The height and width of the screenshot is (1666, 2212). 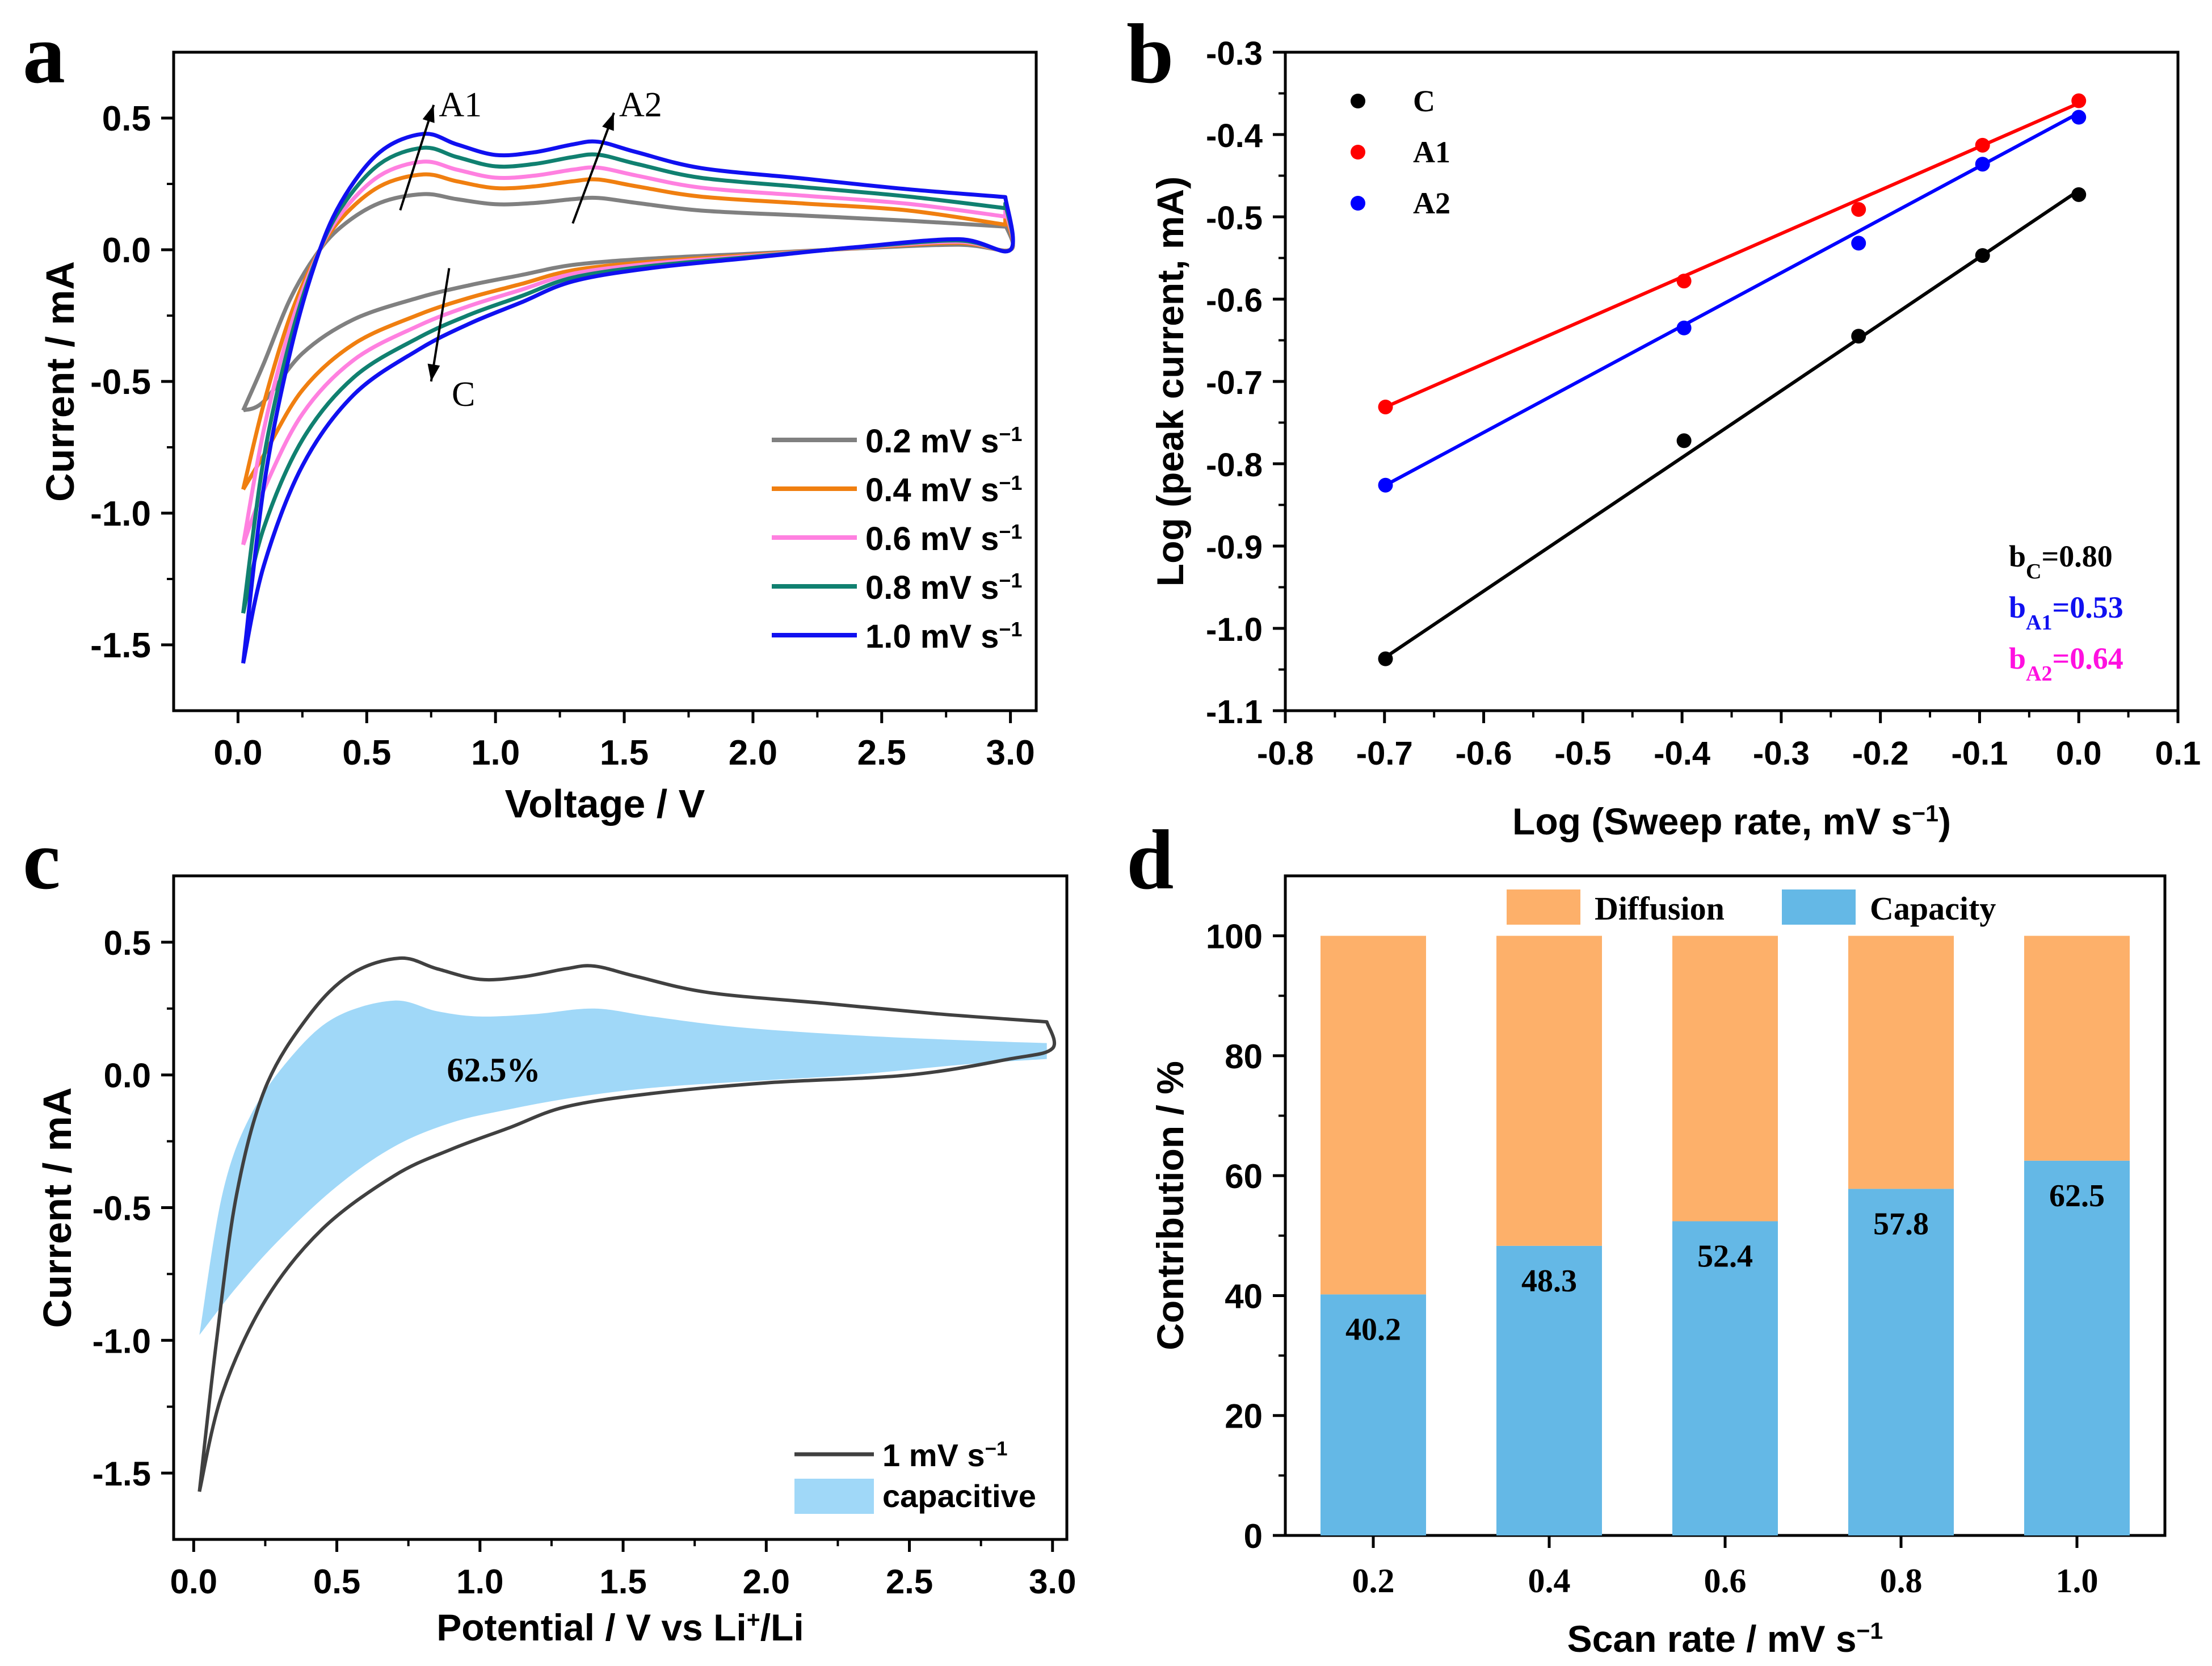 I want to click on panel-a-annotation-label: C, so click(x=464, y=394).